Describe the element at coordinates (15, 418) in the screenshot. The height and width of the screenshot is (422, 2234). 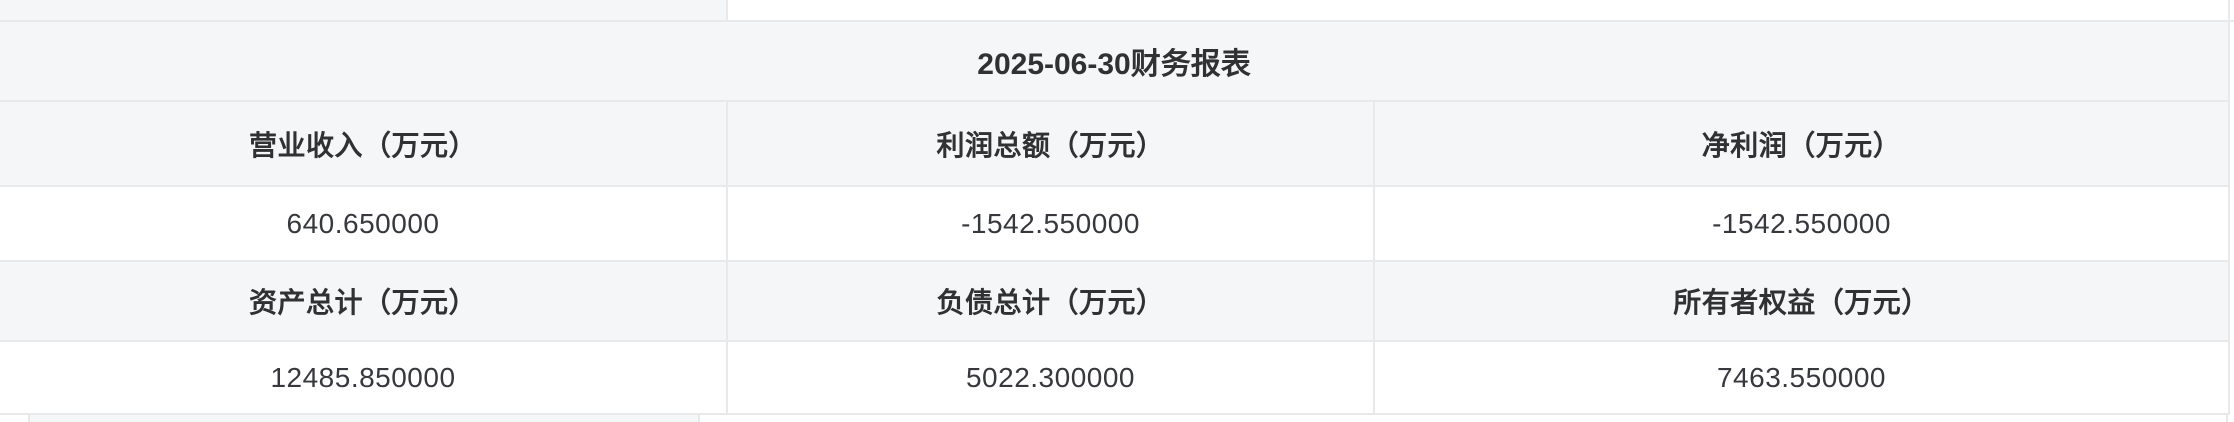
I see `next-row-fragment-left-pad` at that location.